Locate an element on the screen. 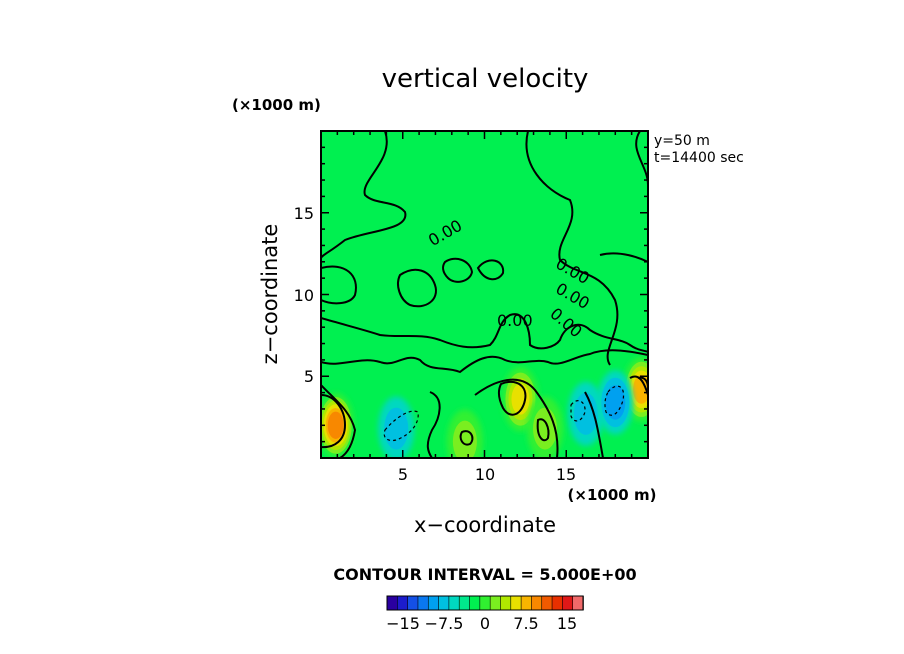 This screenshot has width=904, height=654. colorbar-frame is located at coordinates (485, 603).